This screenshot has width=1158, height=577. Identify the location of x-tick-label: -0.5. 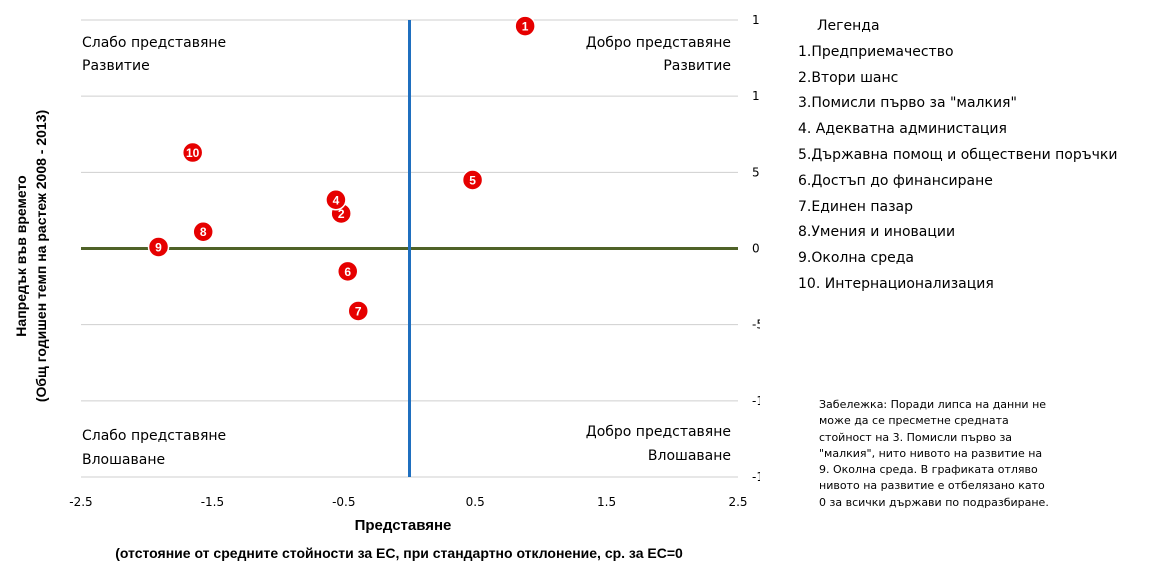
(343, 502).